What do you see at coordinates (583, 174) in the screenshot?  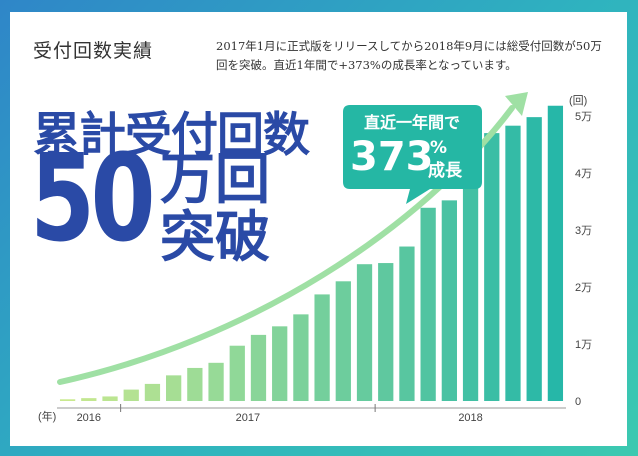 I see `y-tick-label: 4万` at bounding box center [583, 174].